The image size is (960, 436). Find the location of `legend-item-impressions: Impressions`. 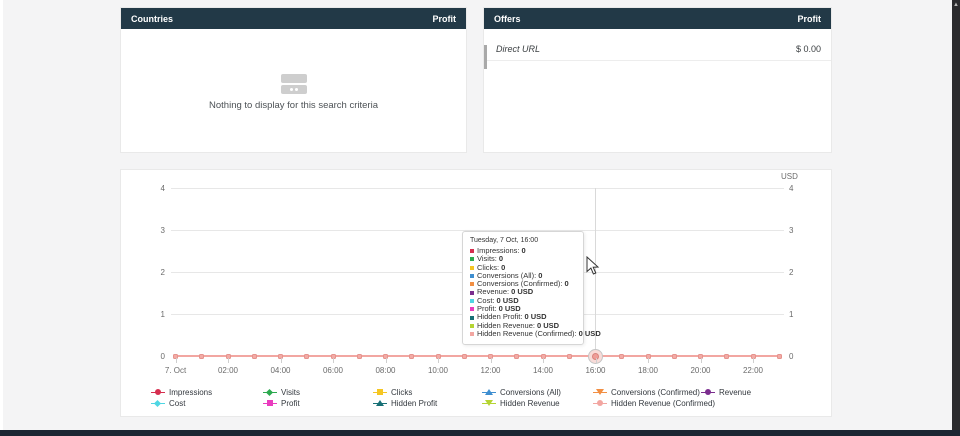

legend-item-impressions: Impressions is located at coordinates (181, 392).